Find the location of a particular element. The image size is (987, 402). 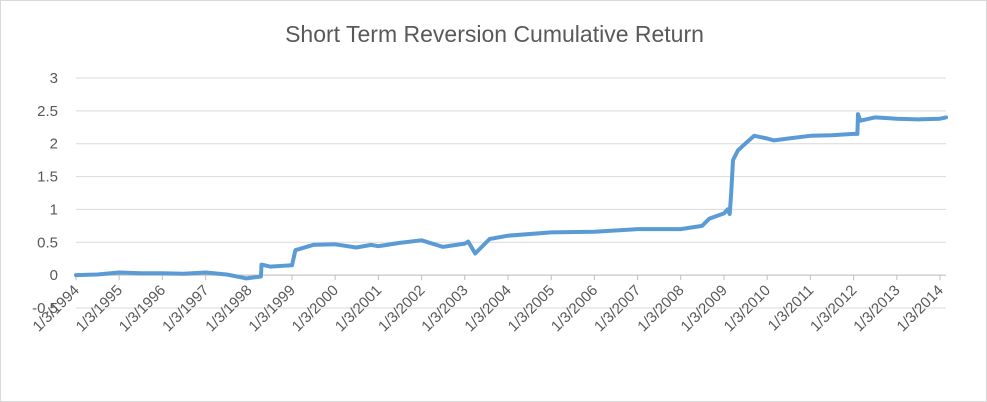

x-tick-label: 1/3/2013 is located at coordinates (876, 308).